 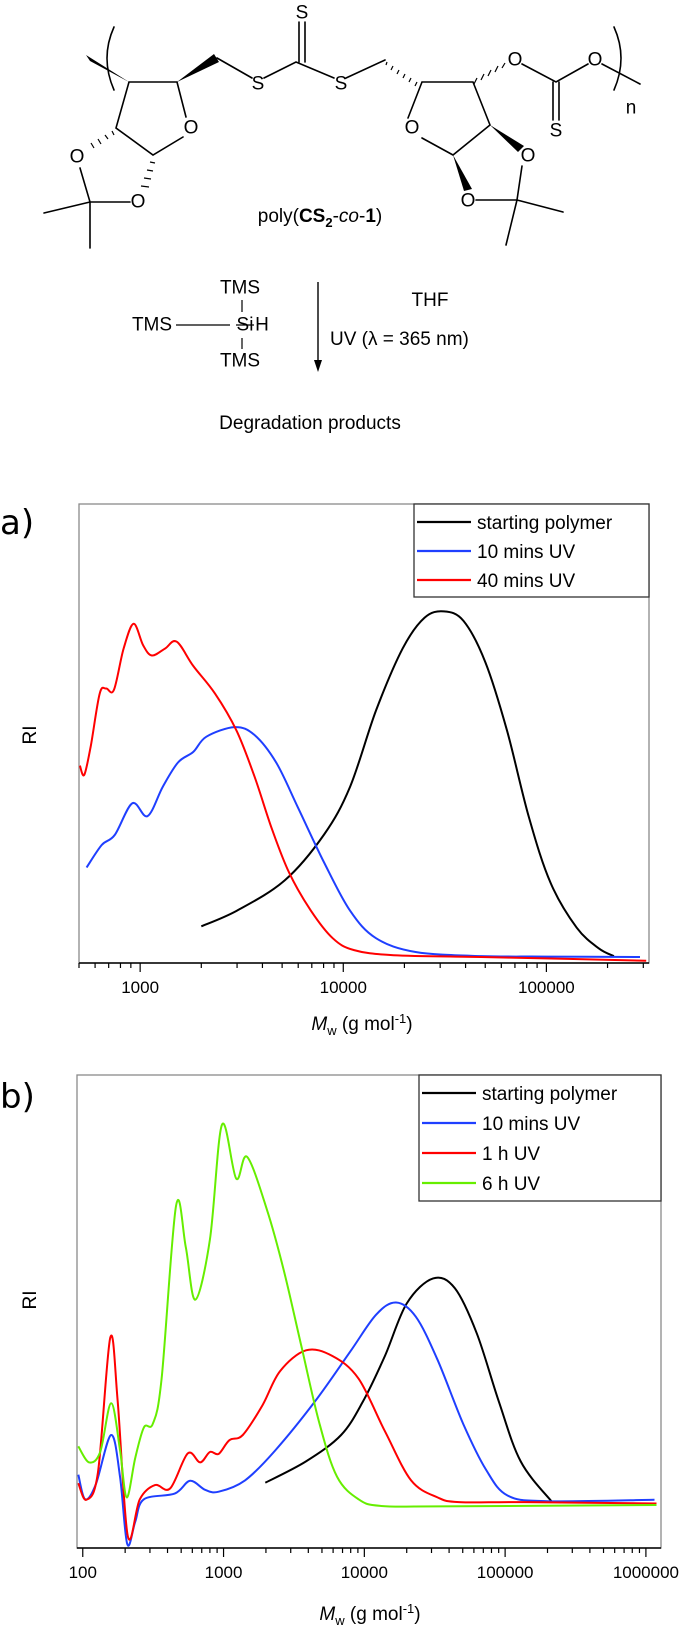 What do you see at coordinates (631, 108) in the screenshot?
I see `repeat-n: n` at bounding box center [631, 108].